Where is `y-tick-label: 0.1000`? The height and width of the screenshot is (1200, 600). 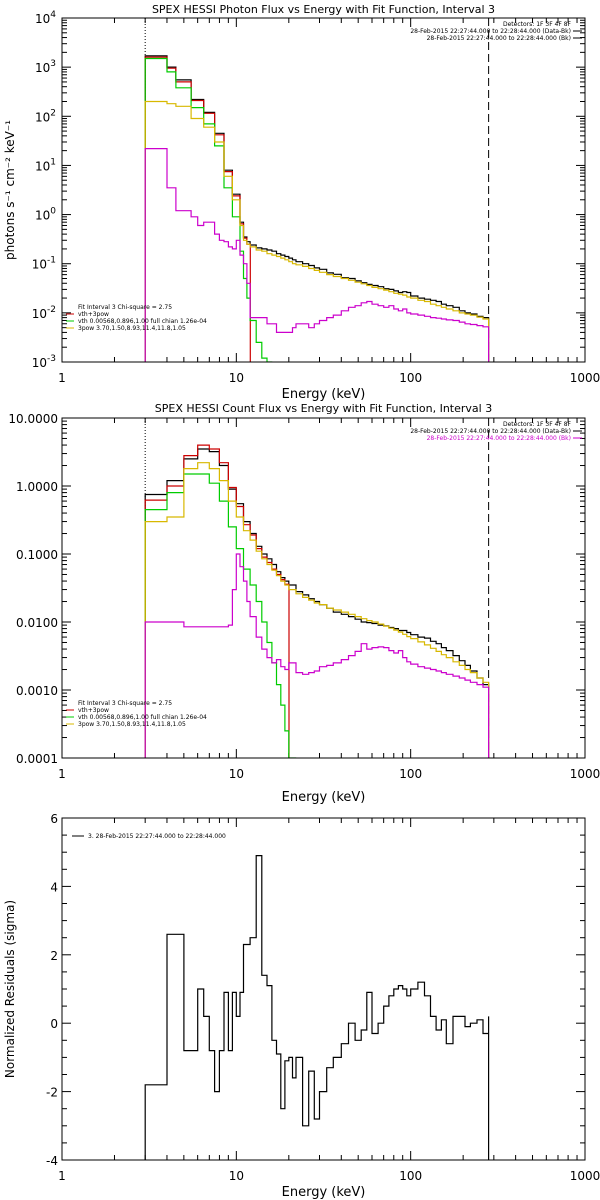
y-tick-label: 0.1000 is located at coordinates (37, 555).